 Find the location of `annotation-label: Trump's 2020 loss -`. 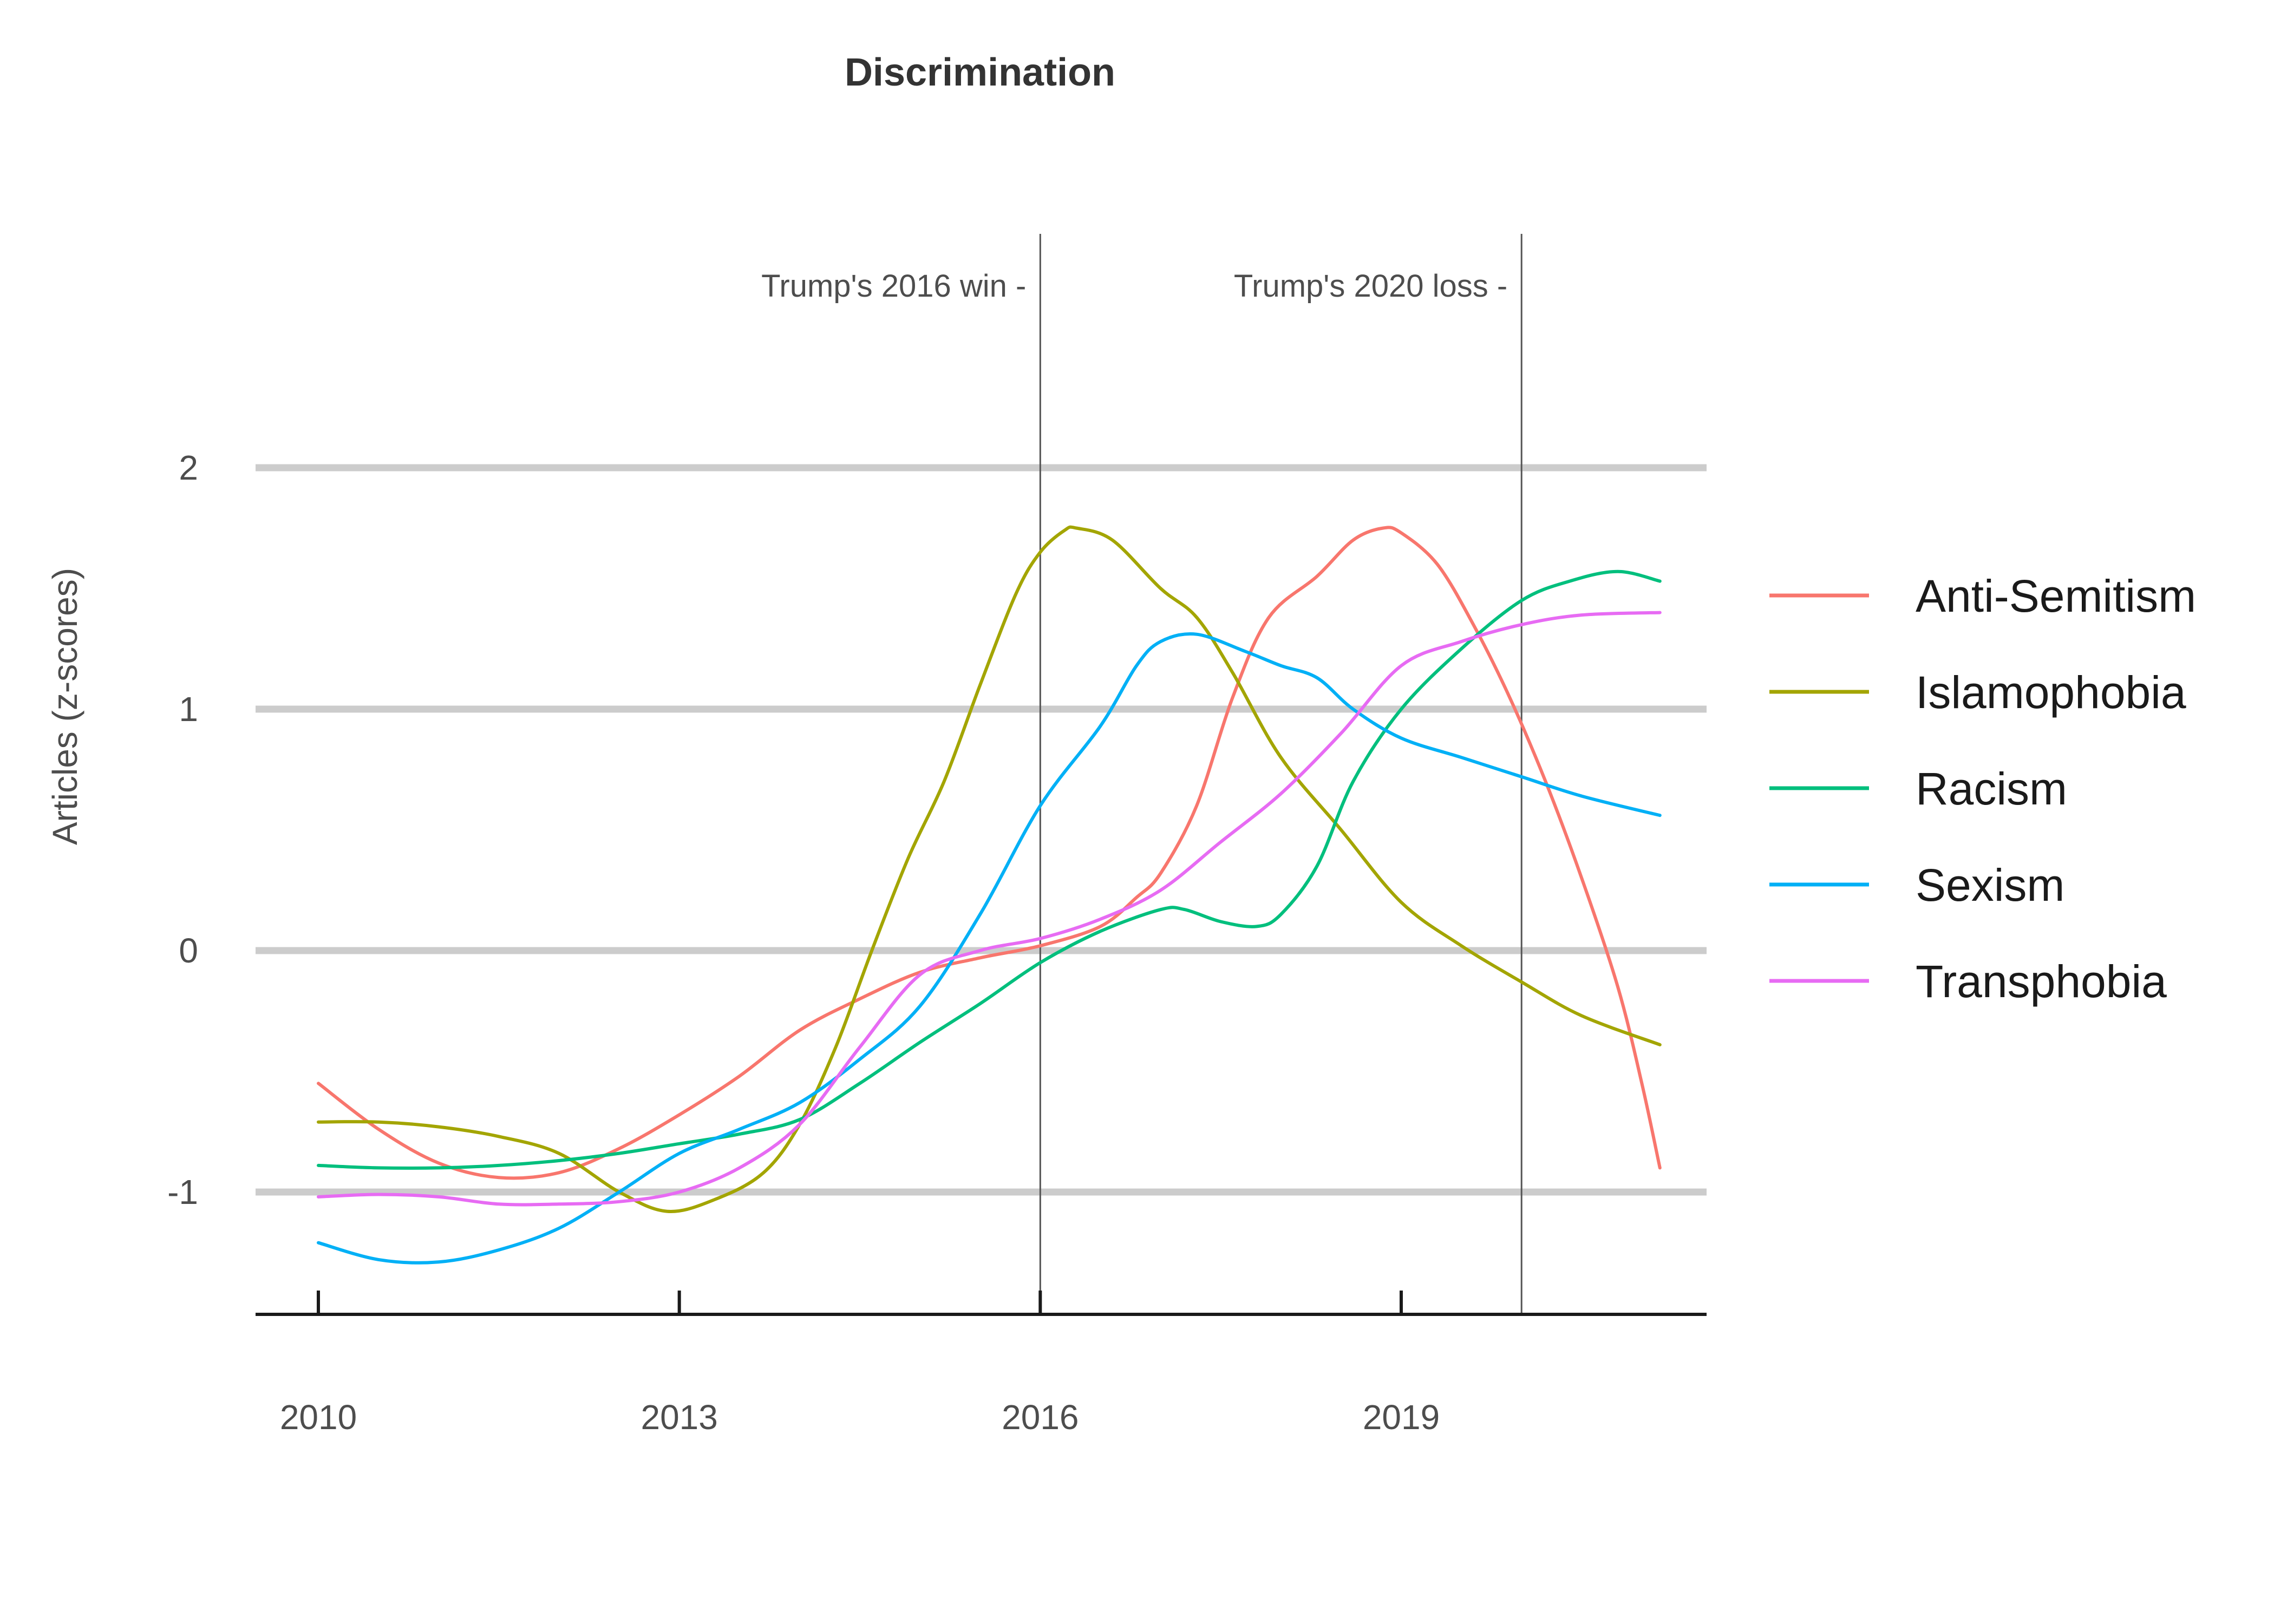

annotation-label: Trump's 2020 loss - is located at coordinates (1371, 287).